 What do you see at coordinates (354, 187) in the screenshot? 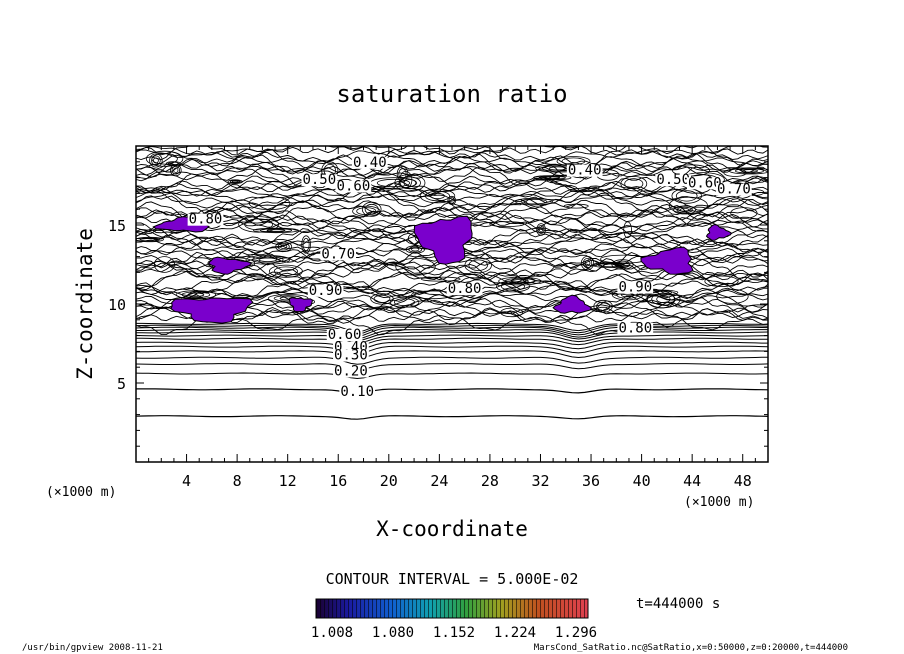
I see `contour-label: 0.60` at bounding box center [354, 187].